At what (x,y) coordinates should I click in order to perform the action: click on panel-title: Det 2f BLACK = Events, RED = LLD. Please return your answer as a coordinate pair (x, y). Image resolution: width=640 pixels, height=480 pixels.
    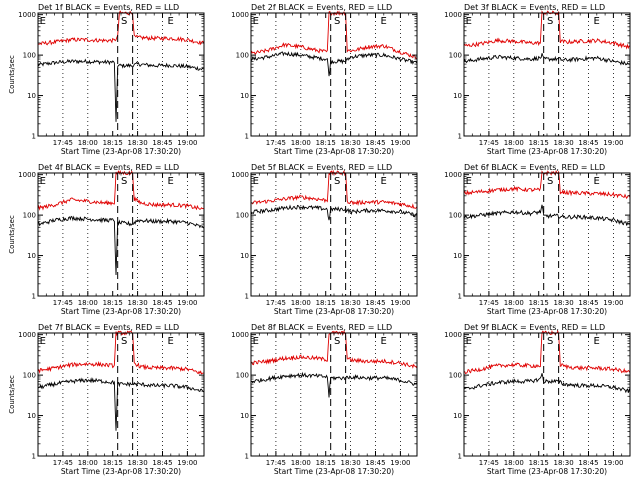
    Looking at the image, I should click on (321, 7).